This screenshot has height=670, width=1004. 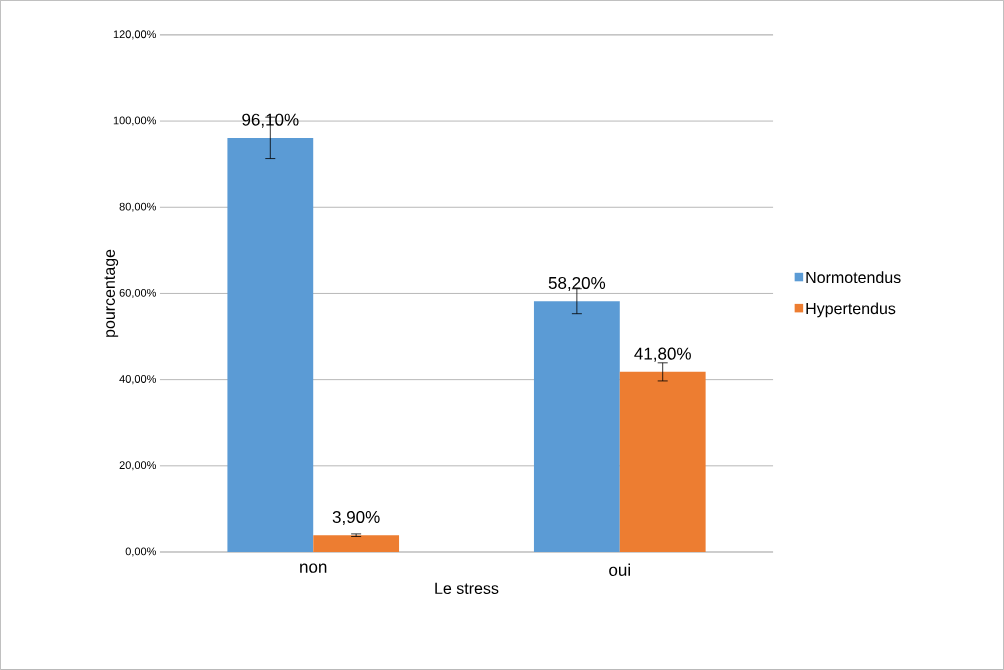 I want to click on y-axis-title: pourcentage, so click(x=111, y=293).